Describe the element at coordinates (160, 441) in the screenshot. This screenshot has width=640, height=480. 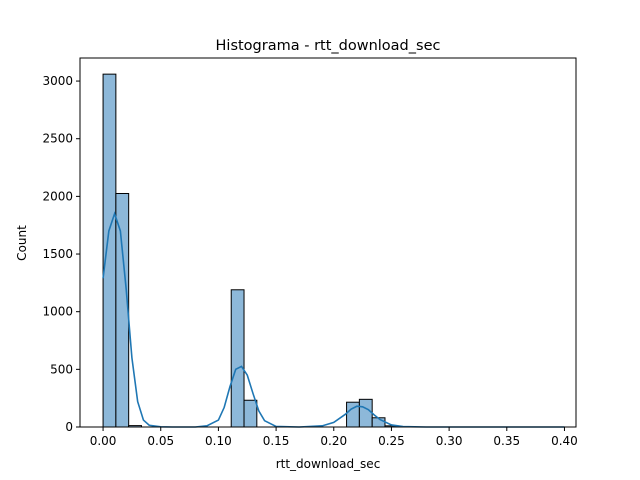
I see `x-tick-label: 0.05` at that location.